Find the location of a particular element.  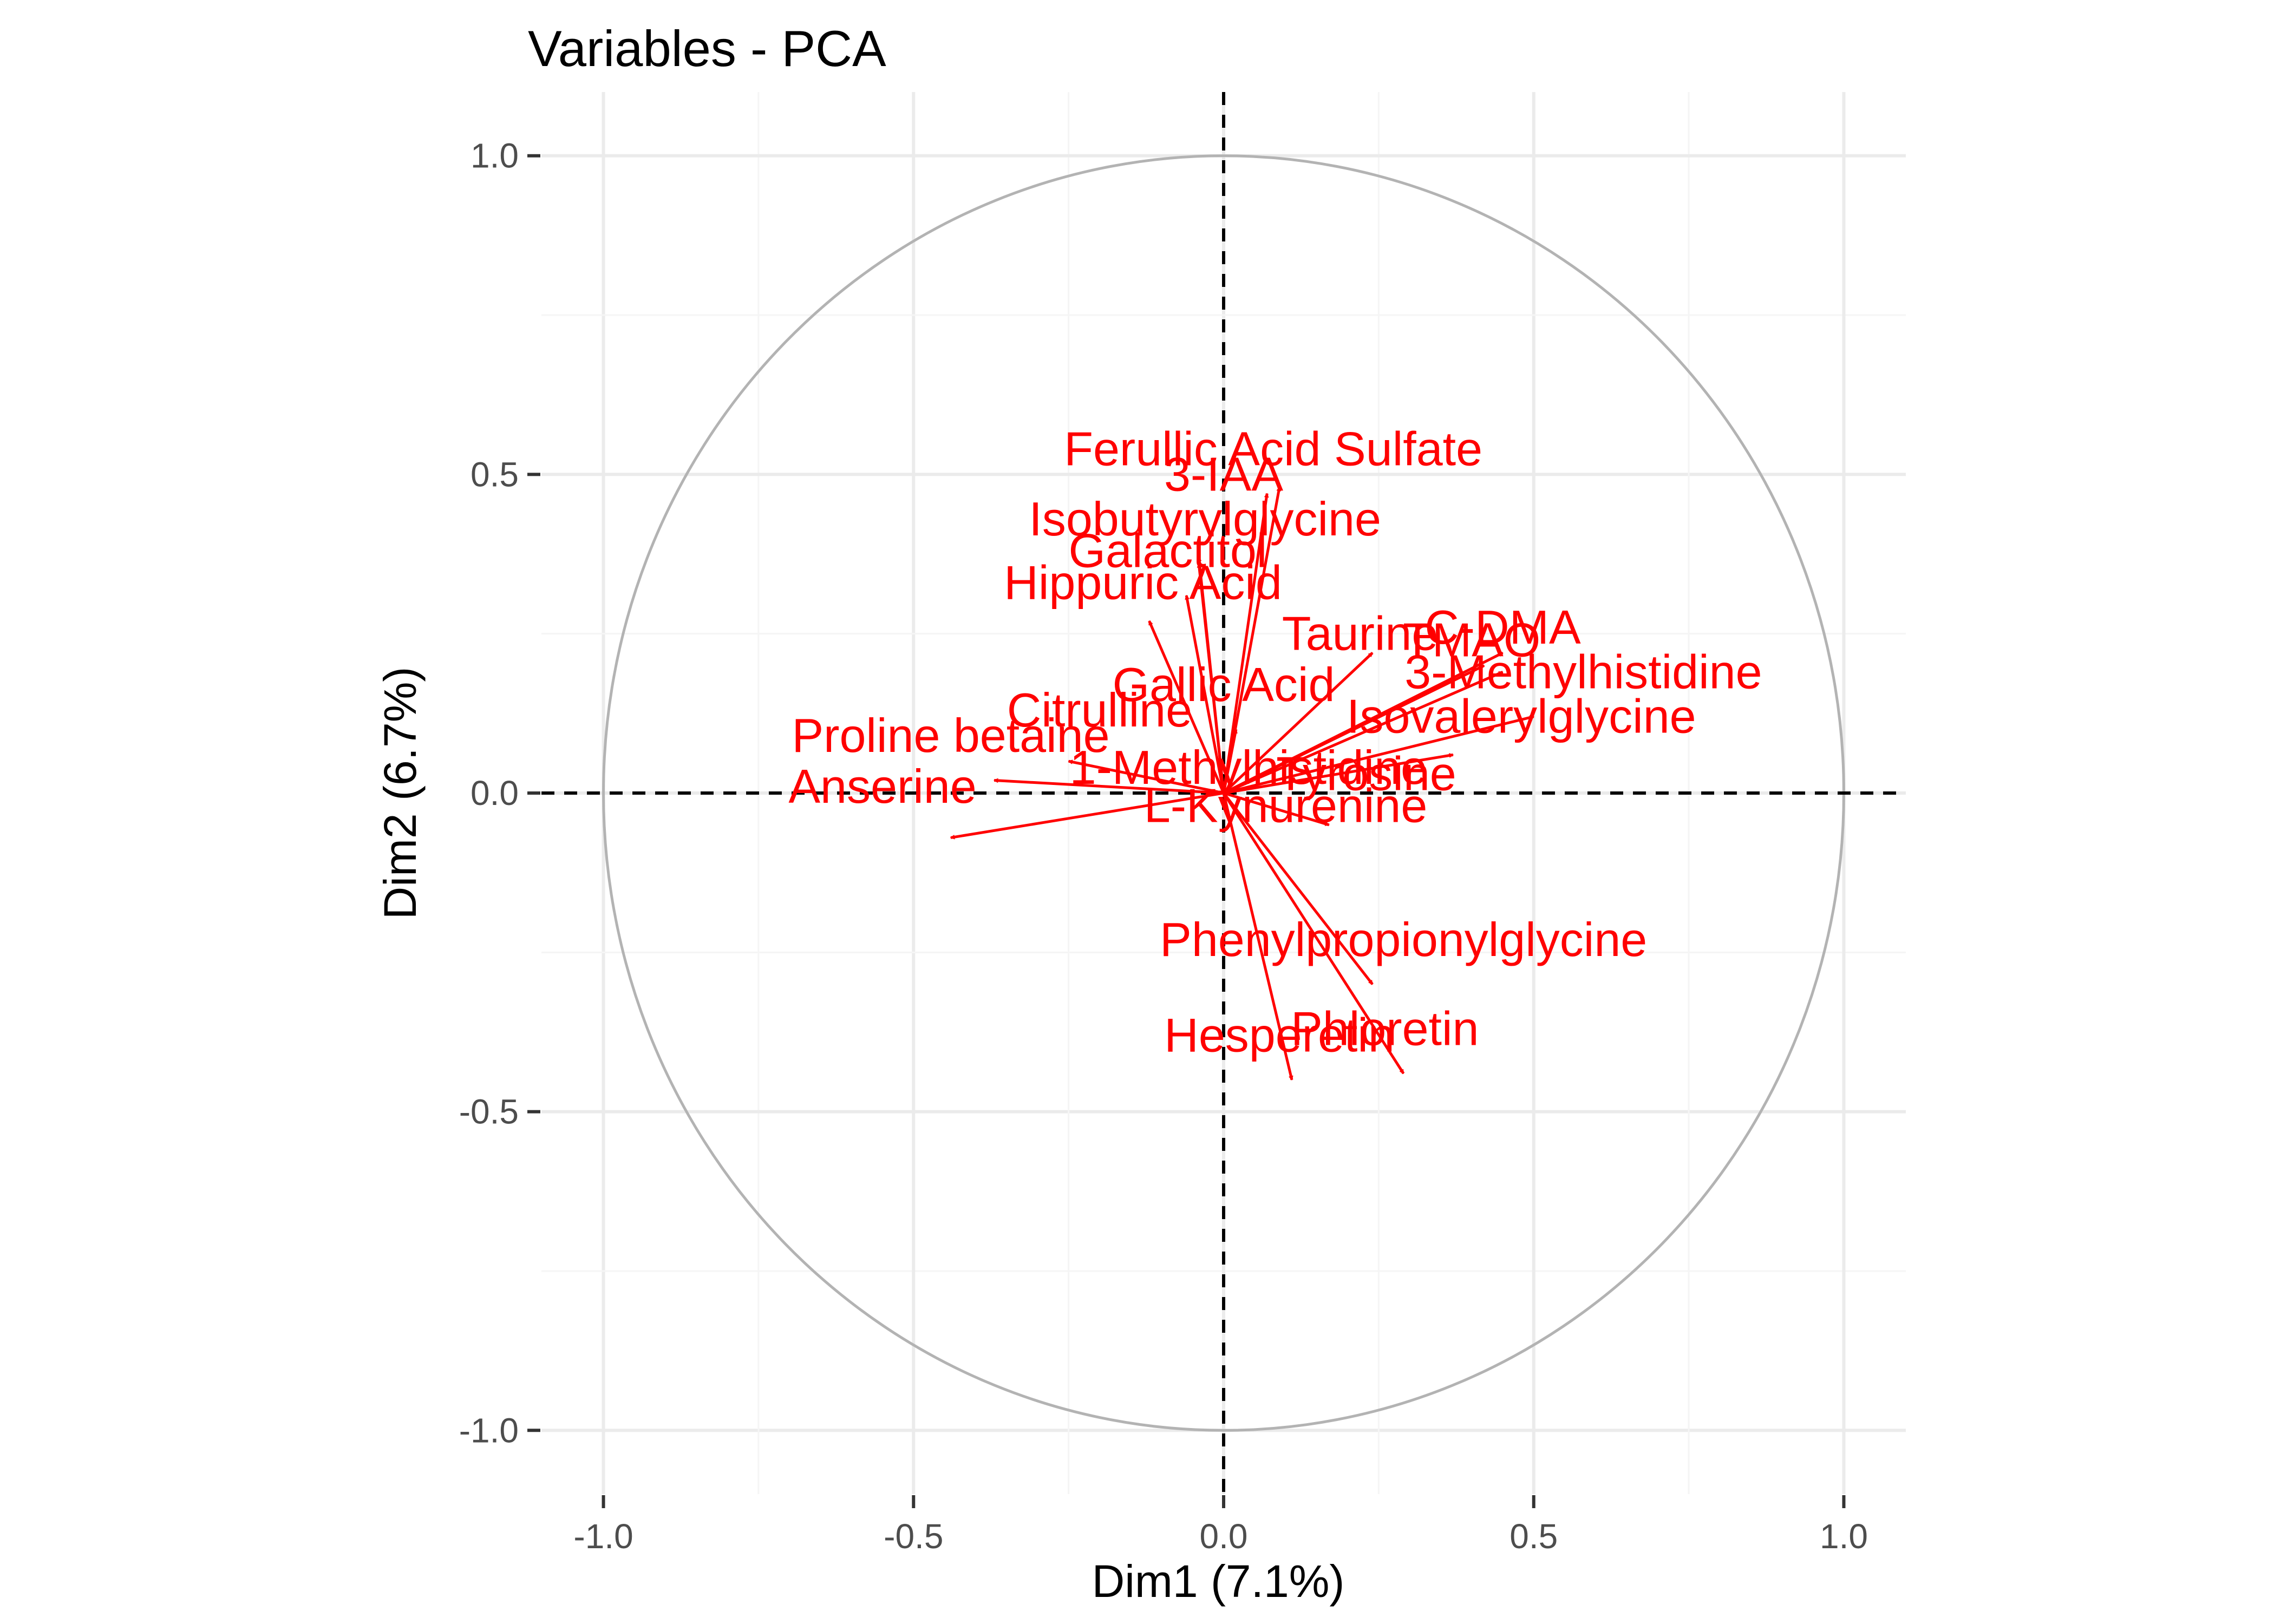

variable-label: Isovalerylglycine is located at coordinates (1521, 716).